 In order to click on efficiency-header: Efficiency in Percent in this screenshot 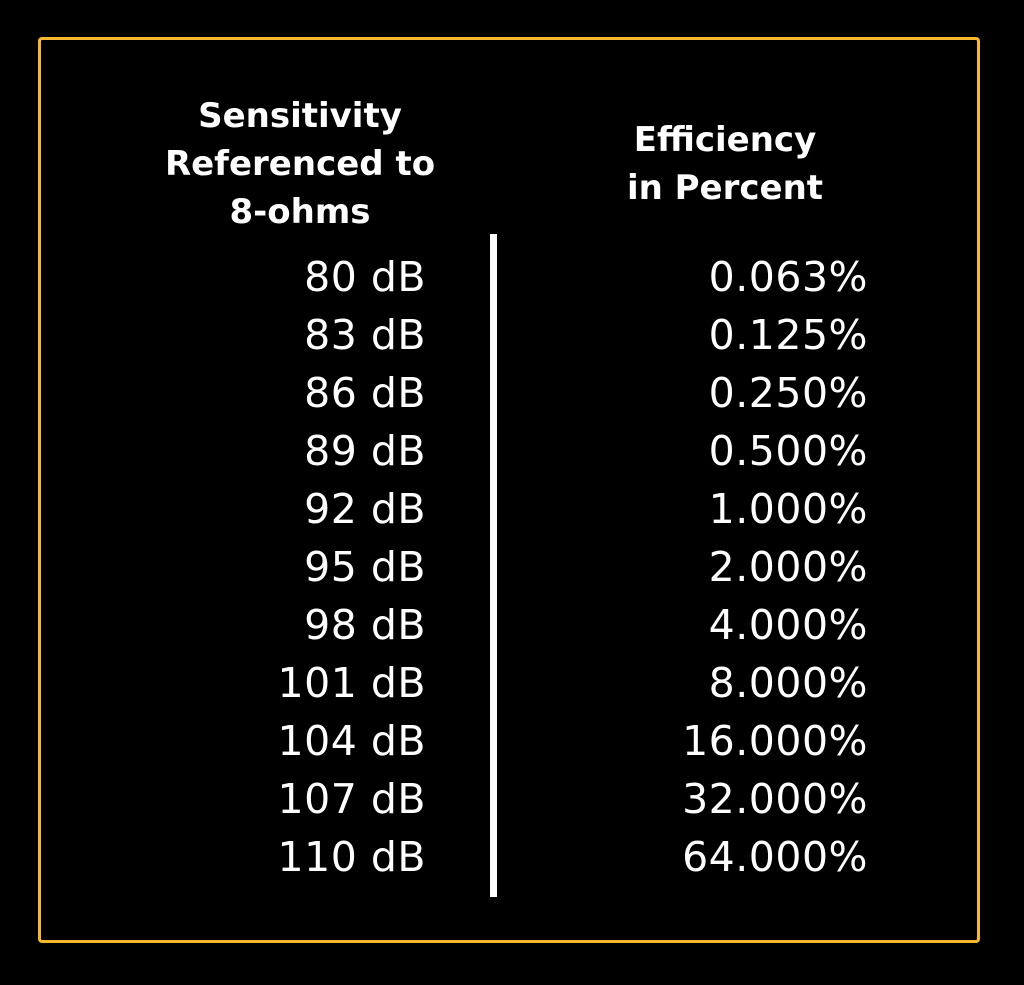, I will do `click(725, 164)`.